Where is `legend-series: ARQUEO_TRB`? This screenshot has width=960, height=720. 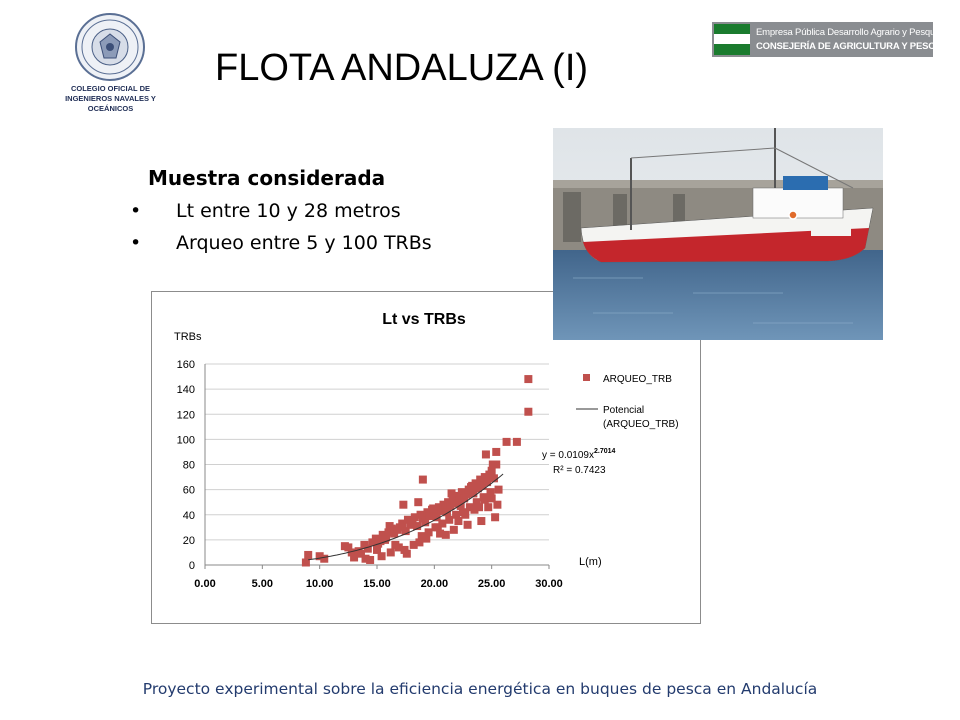
legend-series: ARQUEO_TRB is located at coordinates (637, 379).